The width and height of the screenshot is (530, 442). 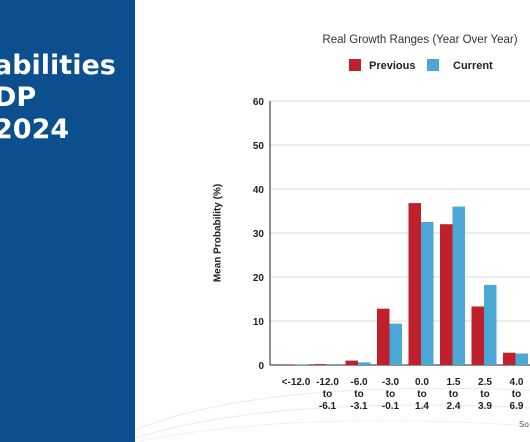 What do you see at coordinates (517, 406) in the screenshot?
I see `x-tick-label-7-2: 6.9` at bounding box center [517, 406].